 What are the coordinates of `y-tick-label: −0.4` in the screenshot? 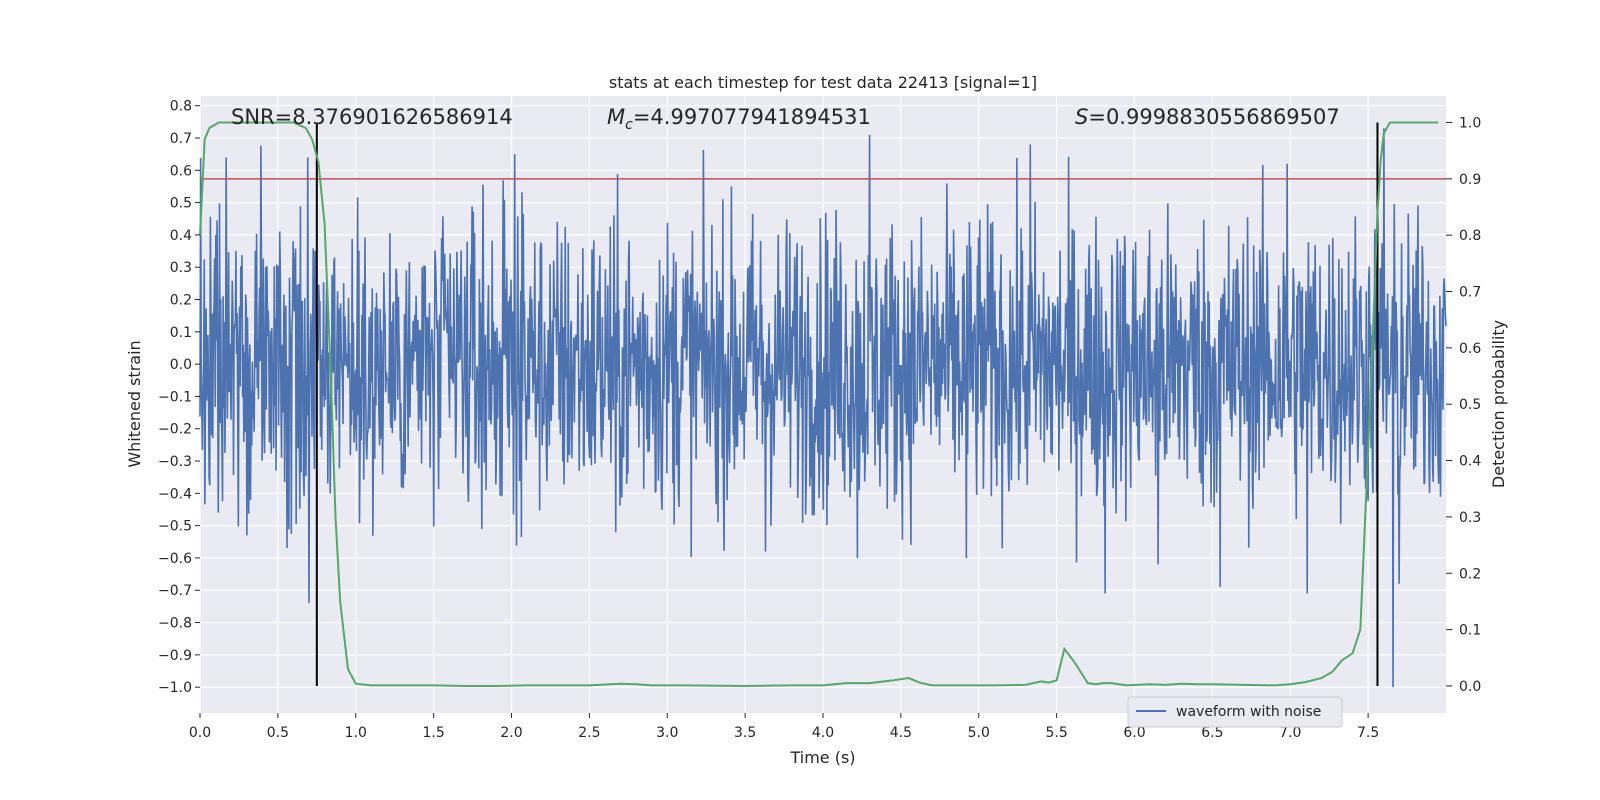 It's located at (175, 494).